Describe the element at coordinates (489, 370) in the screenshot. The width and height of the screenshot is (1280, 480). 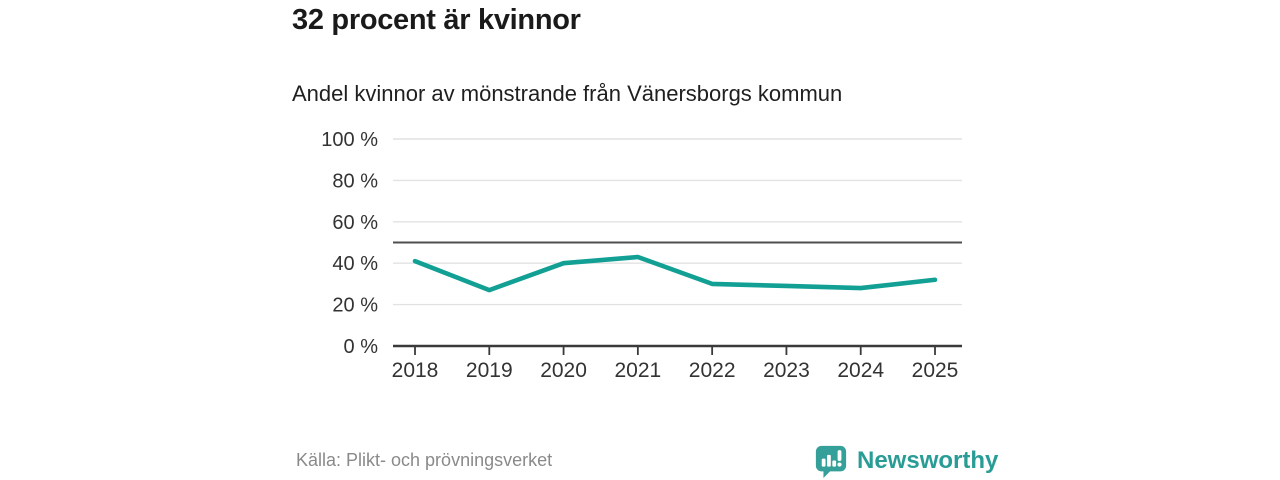
I see `x-tick-label: 2019` at that location.